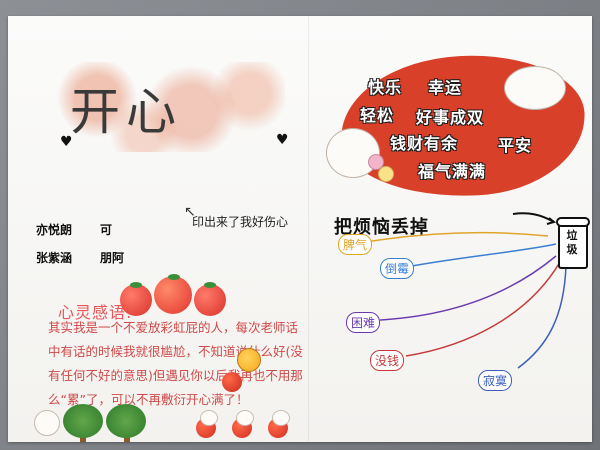 Image resolution: width=600 pixels, height=450 pixels. Describe the element at coordinates (54, 258) in the screenshot. I see `name-entry: 张紫涵` at that location.